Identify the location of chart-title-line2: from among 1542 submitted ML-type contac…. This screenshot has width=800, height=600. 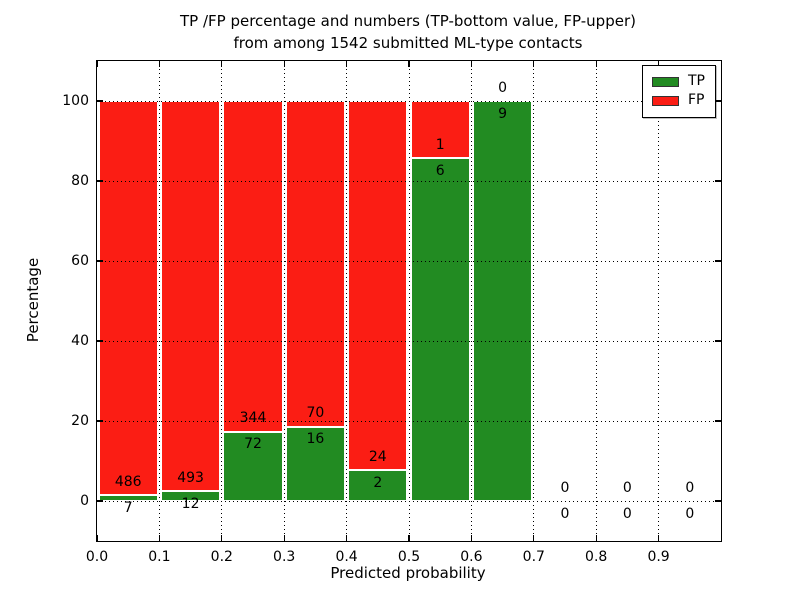
(408, 43).